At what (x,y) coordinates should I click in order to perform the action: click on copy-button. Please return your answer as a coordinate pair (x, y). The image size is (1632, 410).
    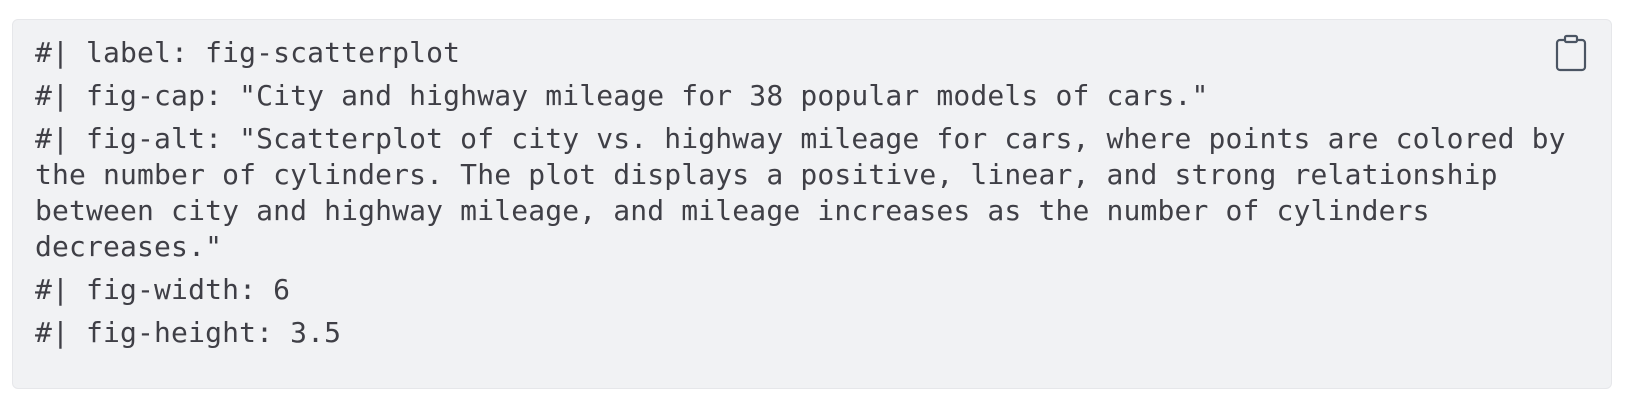
    Looking at the image, I should click on (1572, 53).